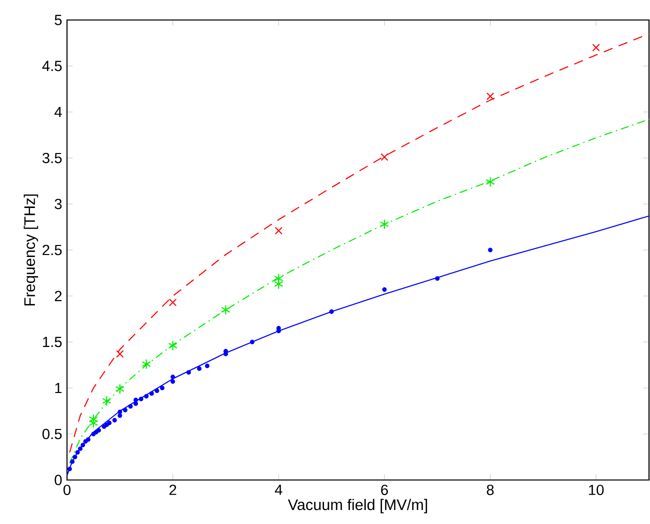 The width and height of the screenshot is (650, 524). Describe the element at coordinates (31, 250) in the screenshot. I see `y-axis-title: Frequency [THz]` at that location.